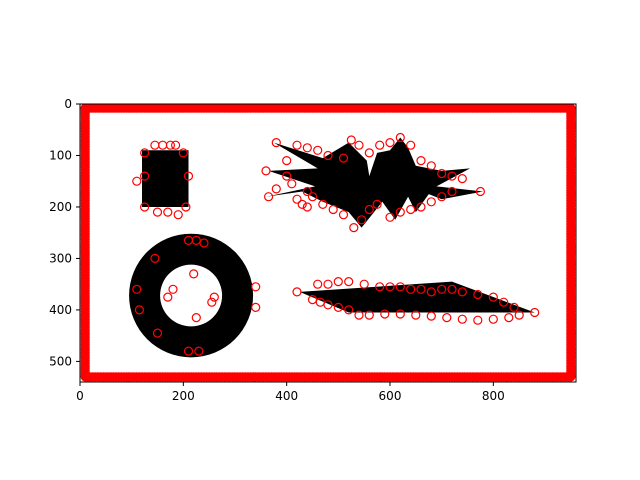 The width and height of the screenshot is (640, 480). Describe the element at coordinates (64, 232) in the screenshot. I see `y-axis: 0 100 200 300 400 500` at that location.